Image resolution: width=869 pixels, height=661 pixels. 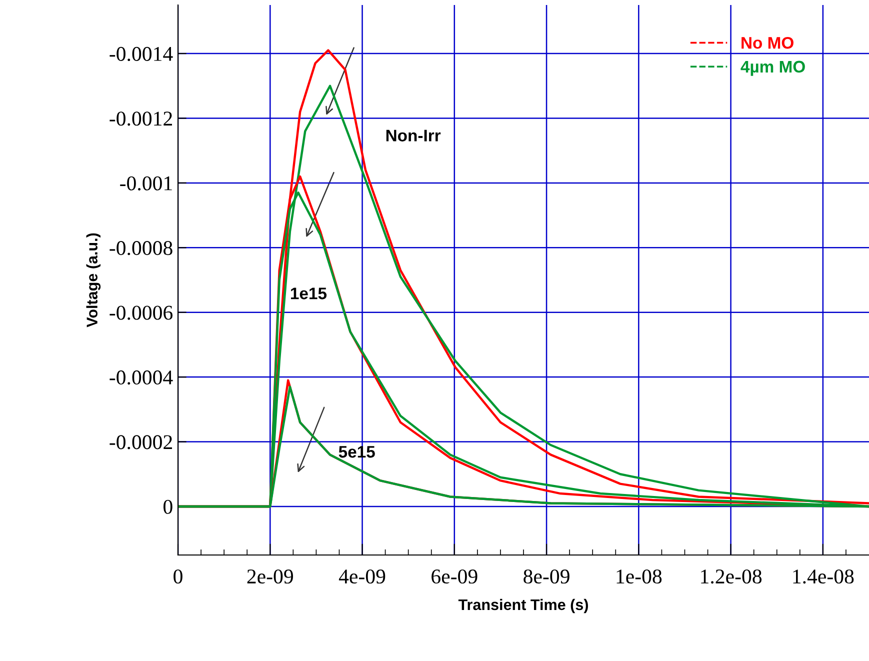 I want to click on y-tick-label: -0.0004, so click(x=141, y=377).